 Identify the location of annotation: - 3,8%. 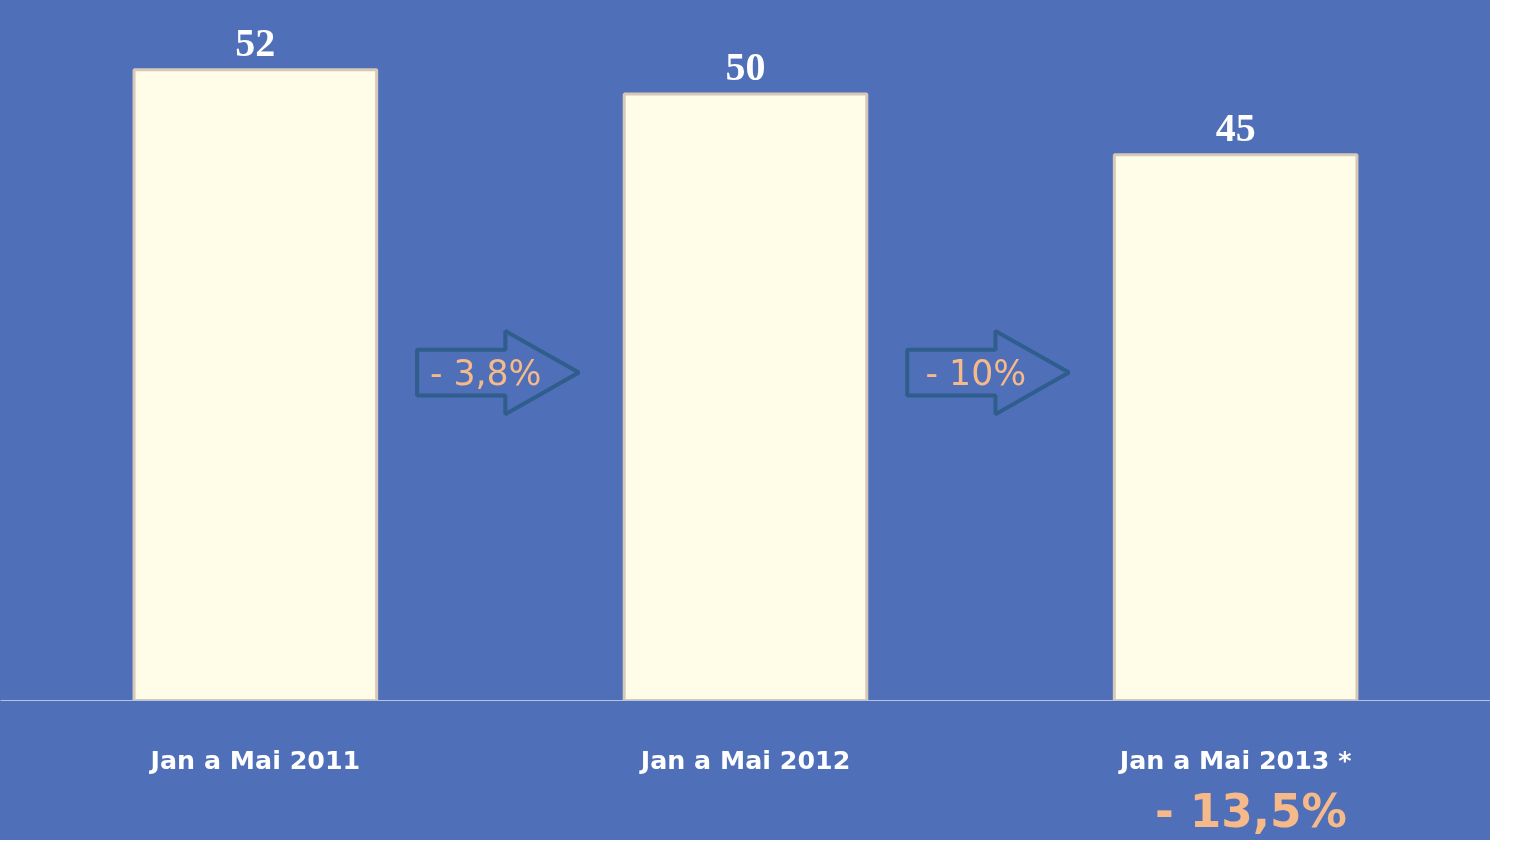
(485, 372).